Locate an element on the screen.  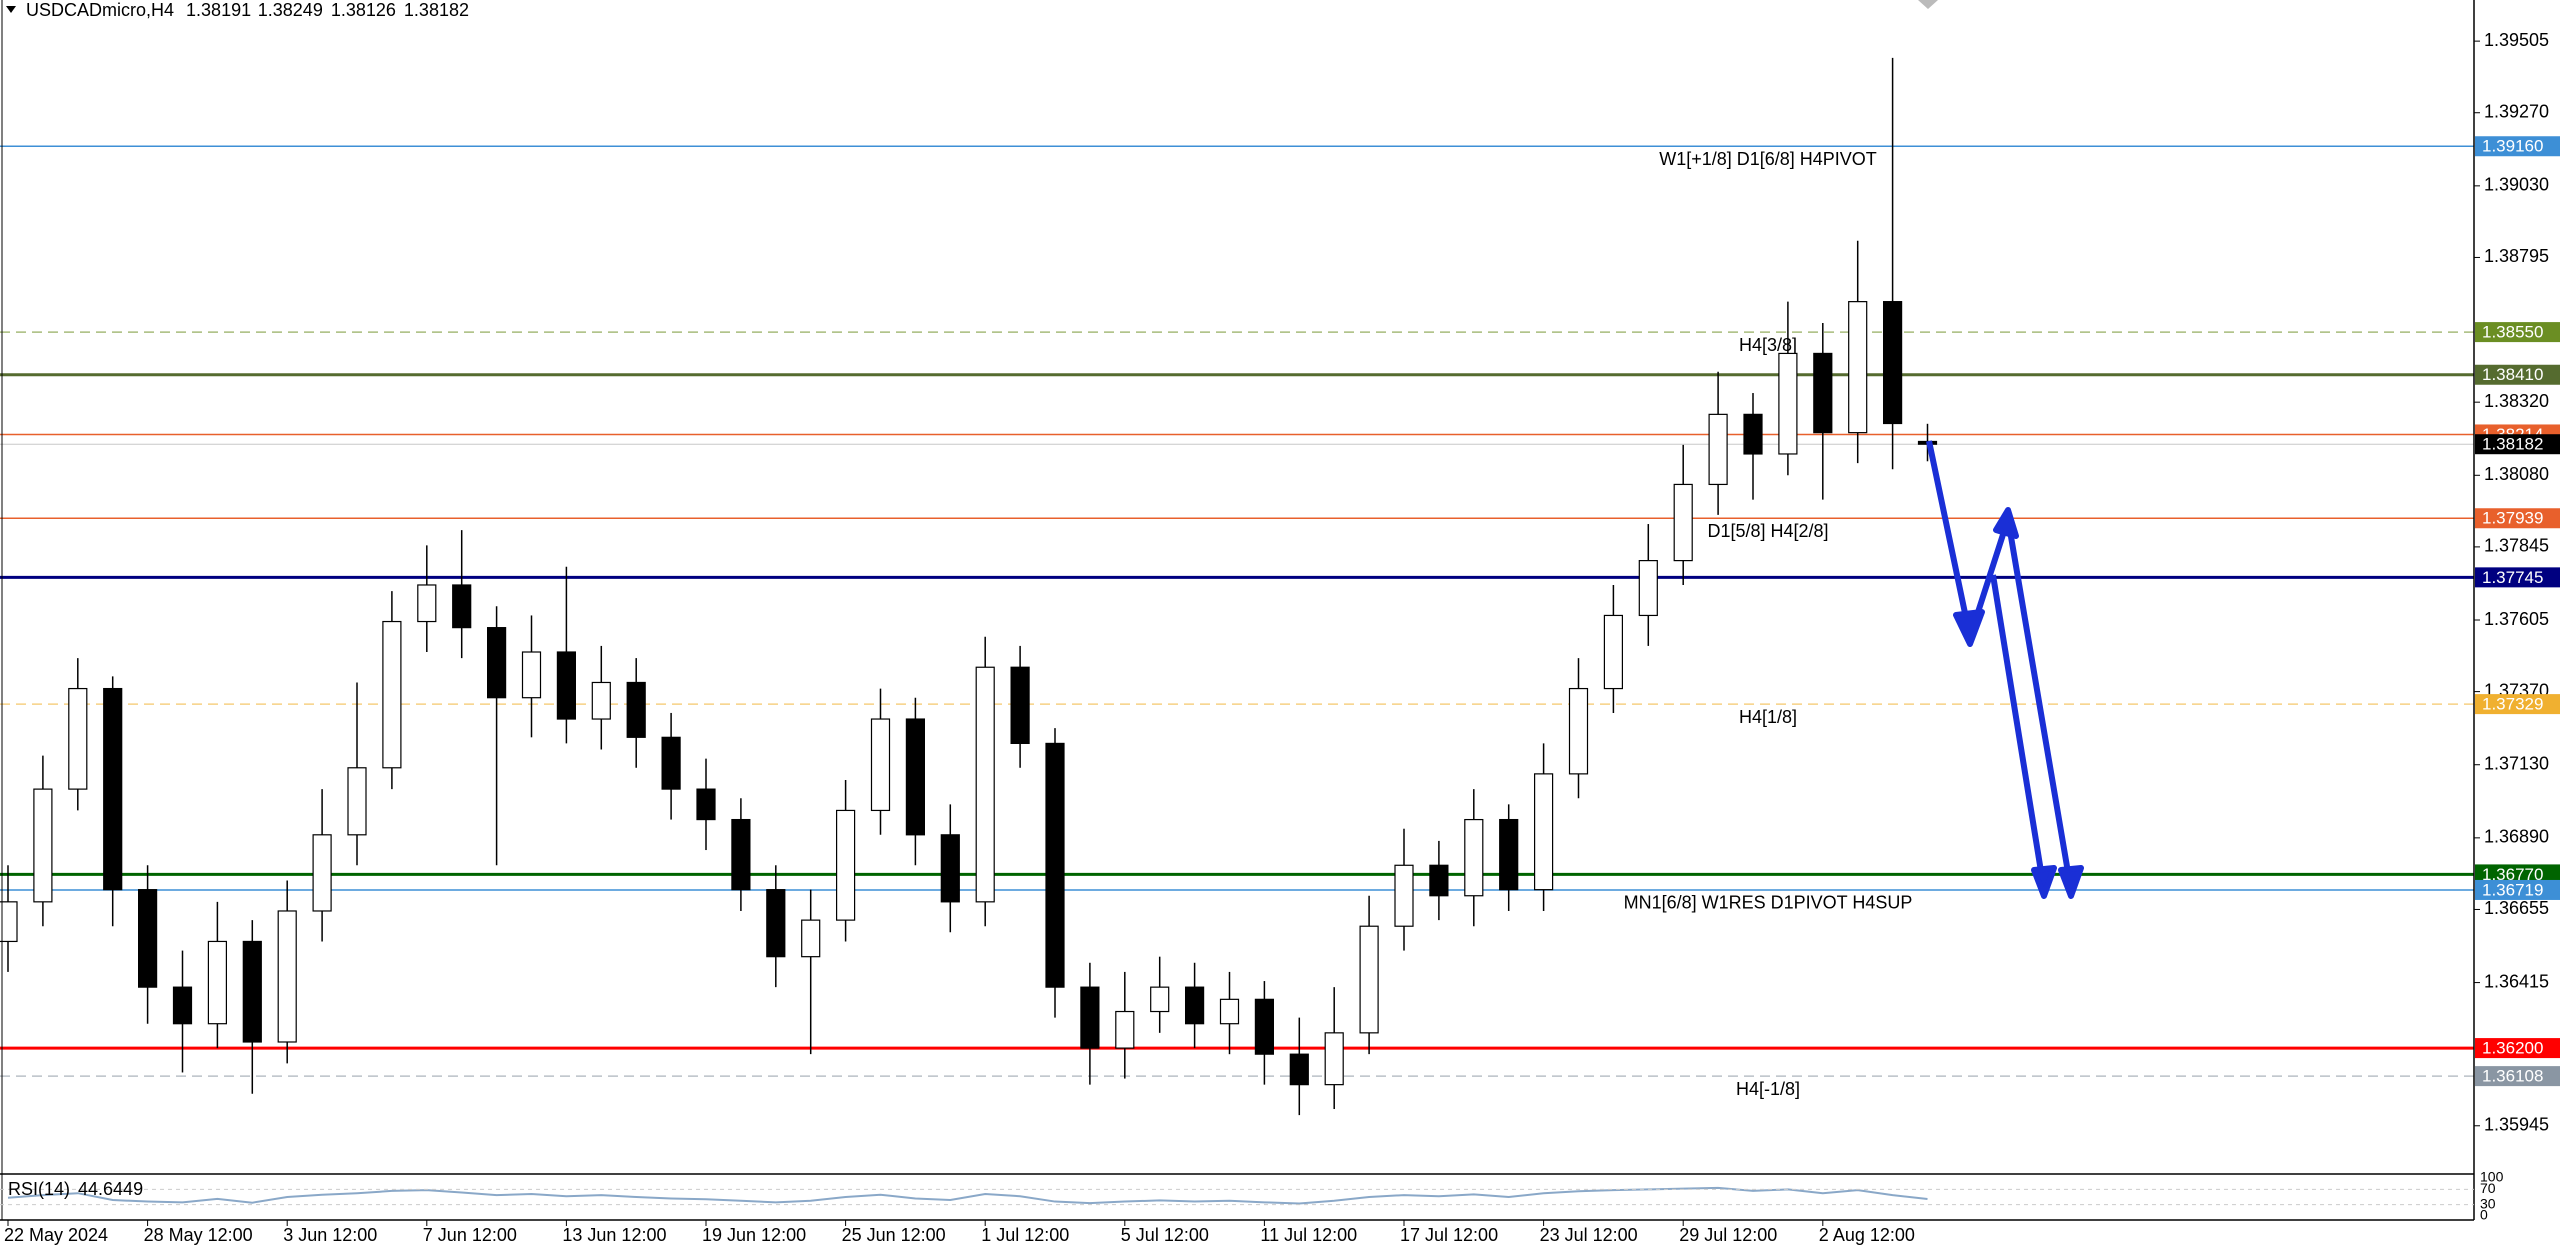
price-box-label: 1.36200 is located at coordinates (2512, 1048).